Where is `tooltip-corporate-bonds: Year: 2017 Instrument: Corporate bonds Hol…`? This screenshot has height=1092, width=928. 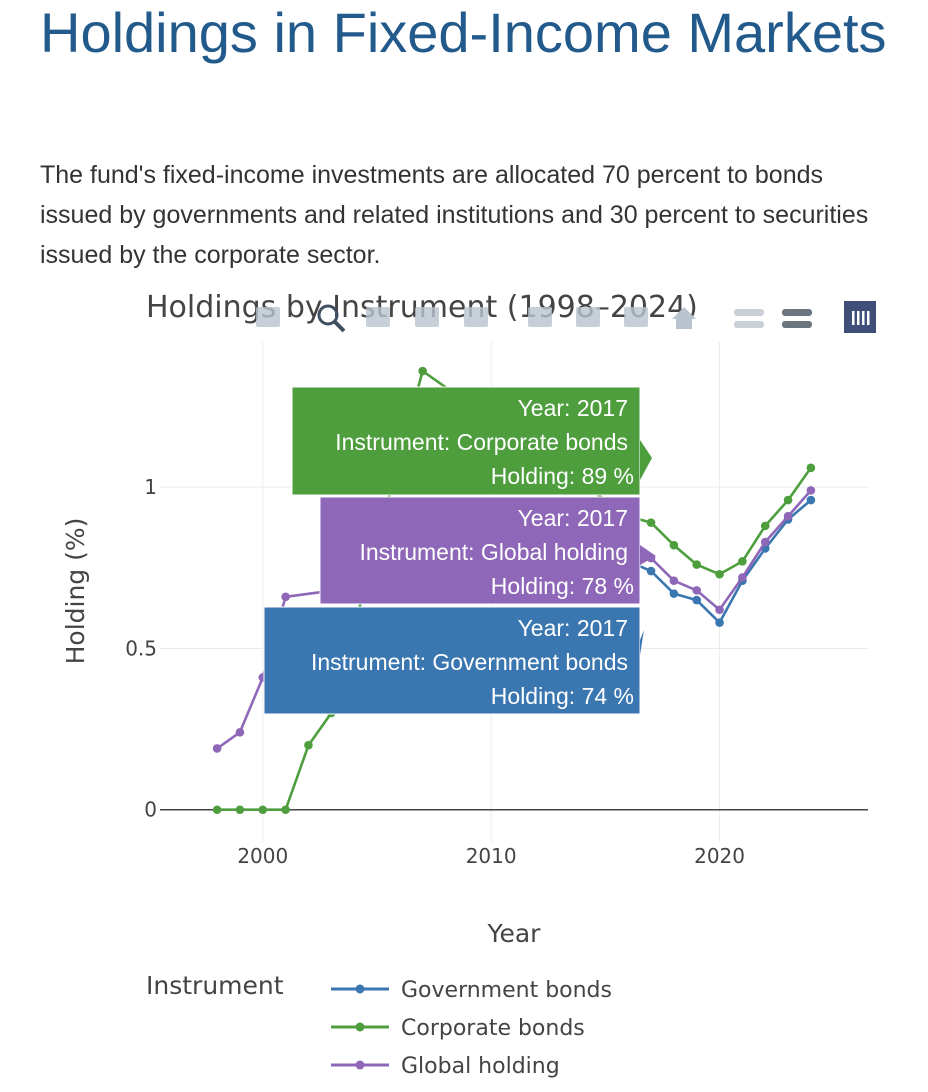 tooltip-corporate-bonds: Year: 2017 Instrument: Corporate bonds Hol… is located at coordinates (471, 441).